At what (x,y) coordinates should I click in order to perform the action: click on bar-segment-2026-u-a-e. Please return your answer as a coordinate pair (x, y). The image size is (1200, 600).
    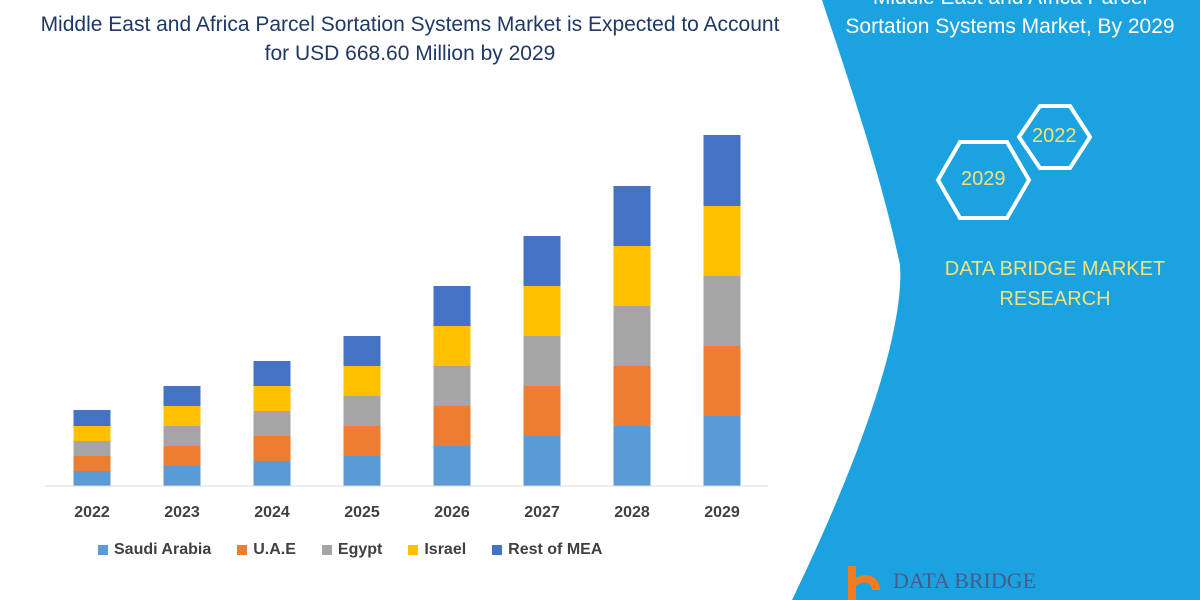
    Looking at the image, I should click on (452, 426).